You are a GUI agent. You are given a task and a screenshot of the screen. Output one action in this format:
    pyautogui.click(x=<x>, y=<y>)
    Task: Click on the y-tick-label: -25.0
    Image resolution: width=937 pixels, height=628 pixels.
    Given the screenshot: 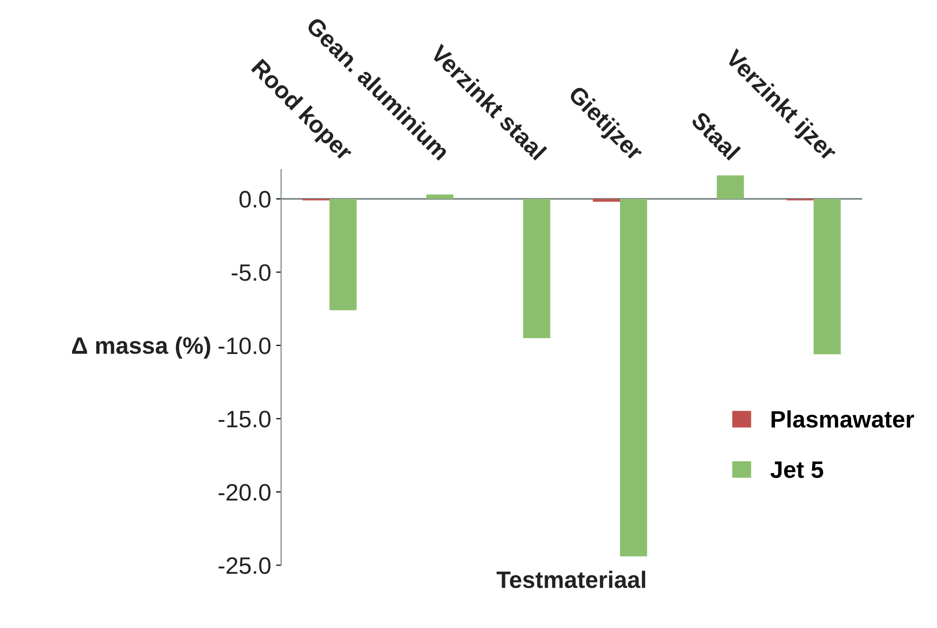 What is the action you would take?
    pyautogui.click(x=244, y=565)
    